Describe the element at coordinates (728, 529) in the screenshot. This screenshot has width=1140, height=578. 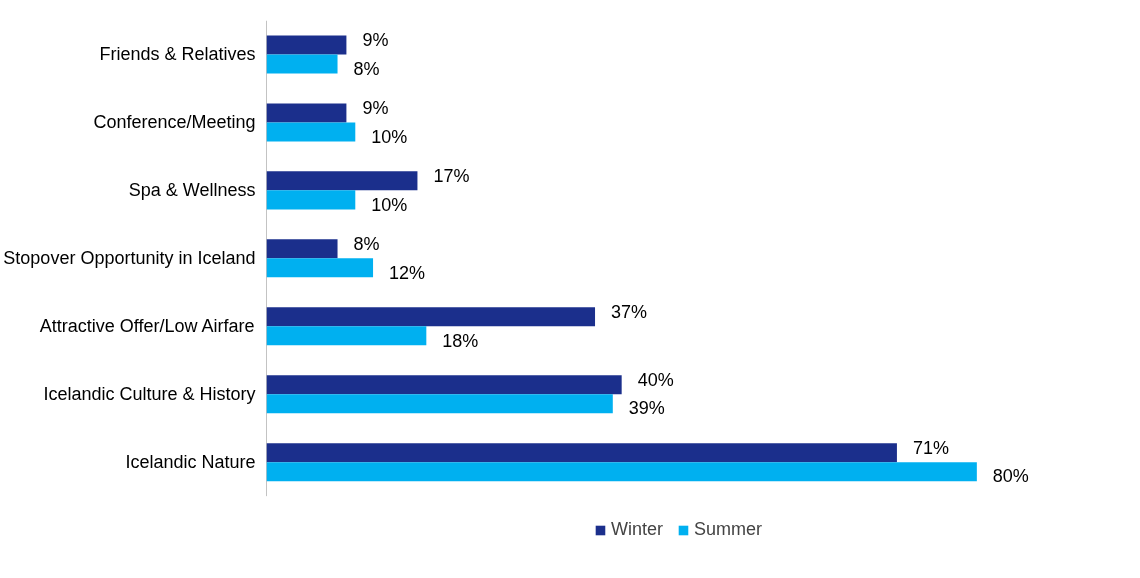
I see `legend-label: Summer` at that location.